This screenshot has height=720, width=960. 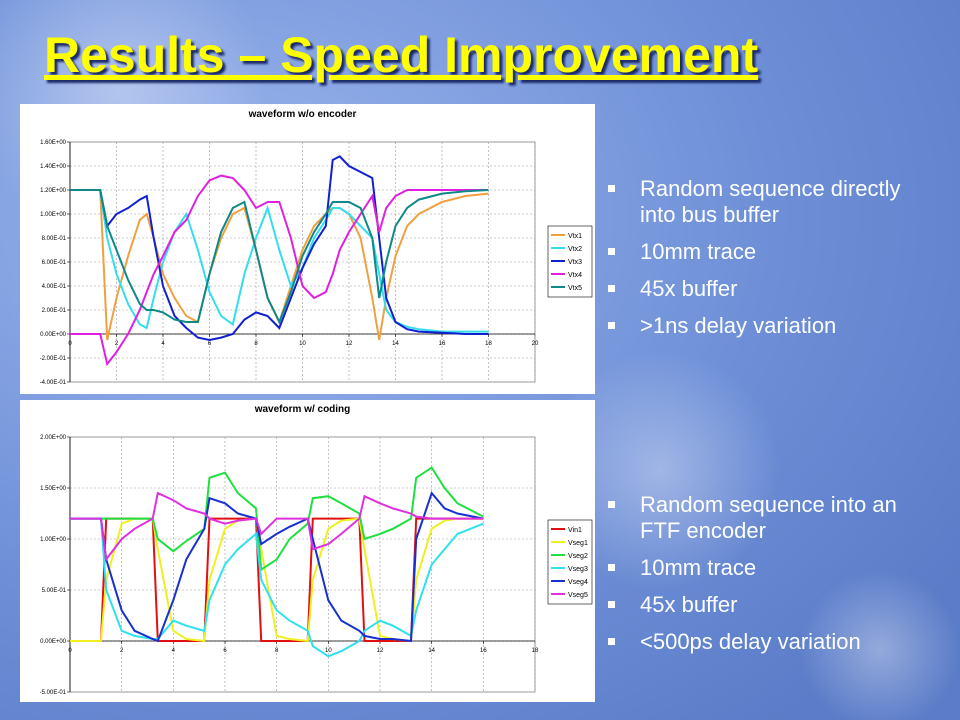 What do you see at coordinates (53, 693) in the screenshot?
I see `y-tick-label: -5.00E-01` at bounding box center [53, 693].